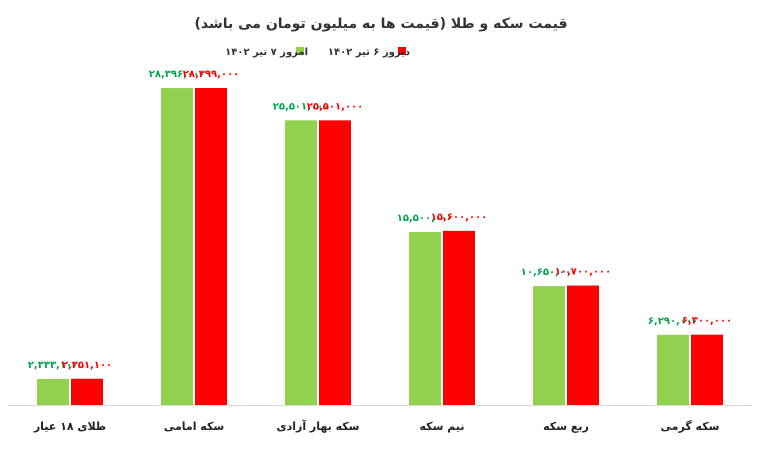 This screenshot has height=450, width=762. I want to click on x-tick-label: ربع سکه, so click(566, 426).